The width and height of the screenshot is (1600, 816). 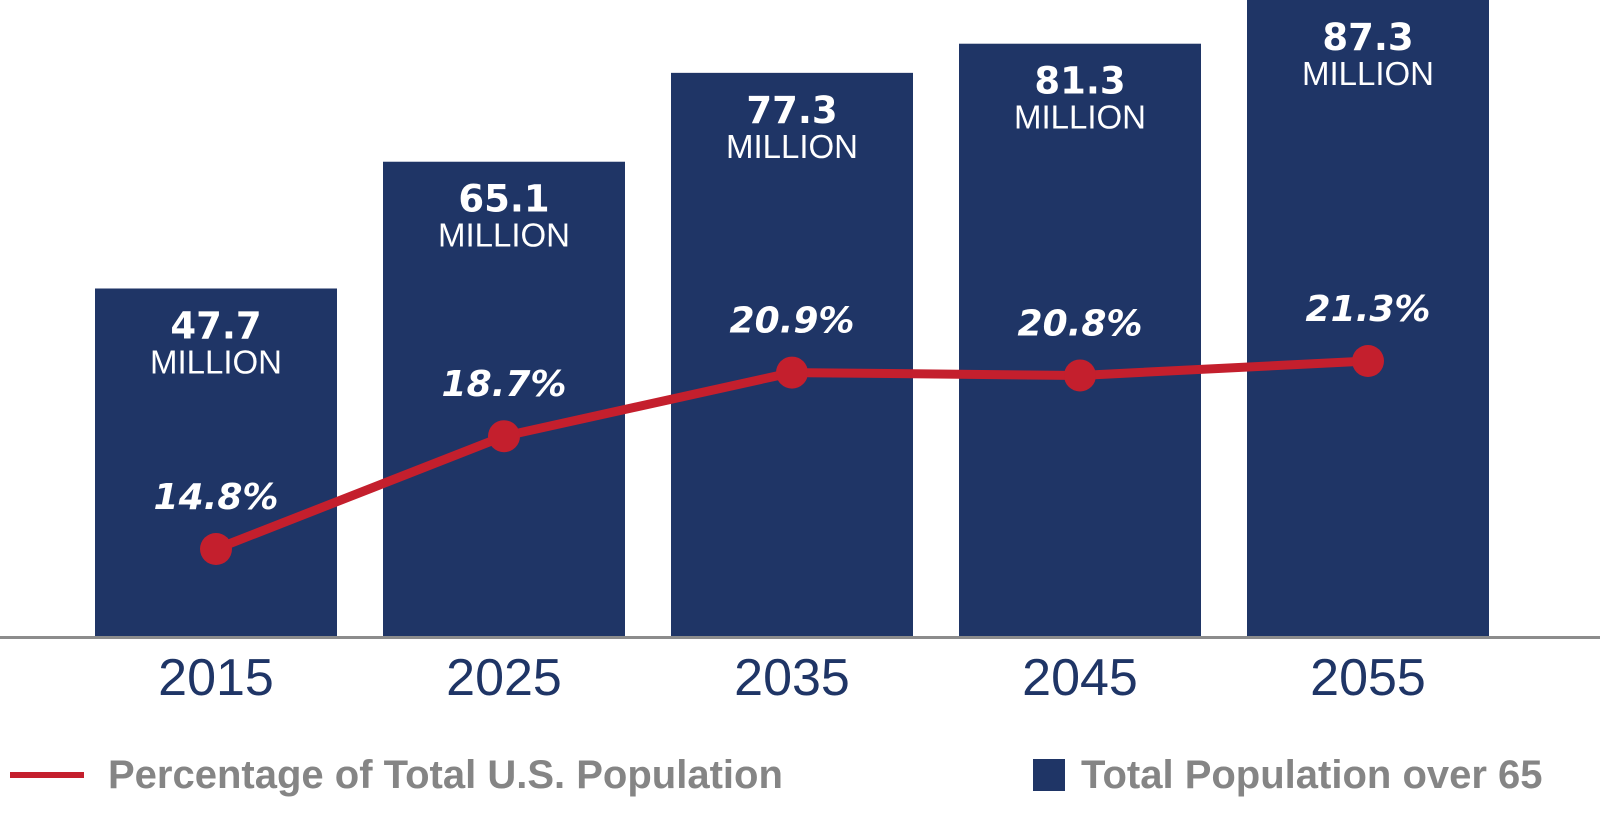 I want to click on percentage-label: 18.7%, so click(x=504, y=384).